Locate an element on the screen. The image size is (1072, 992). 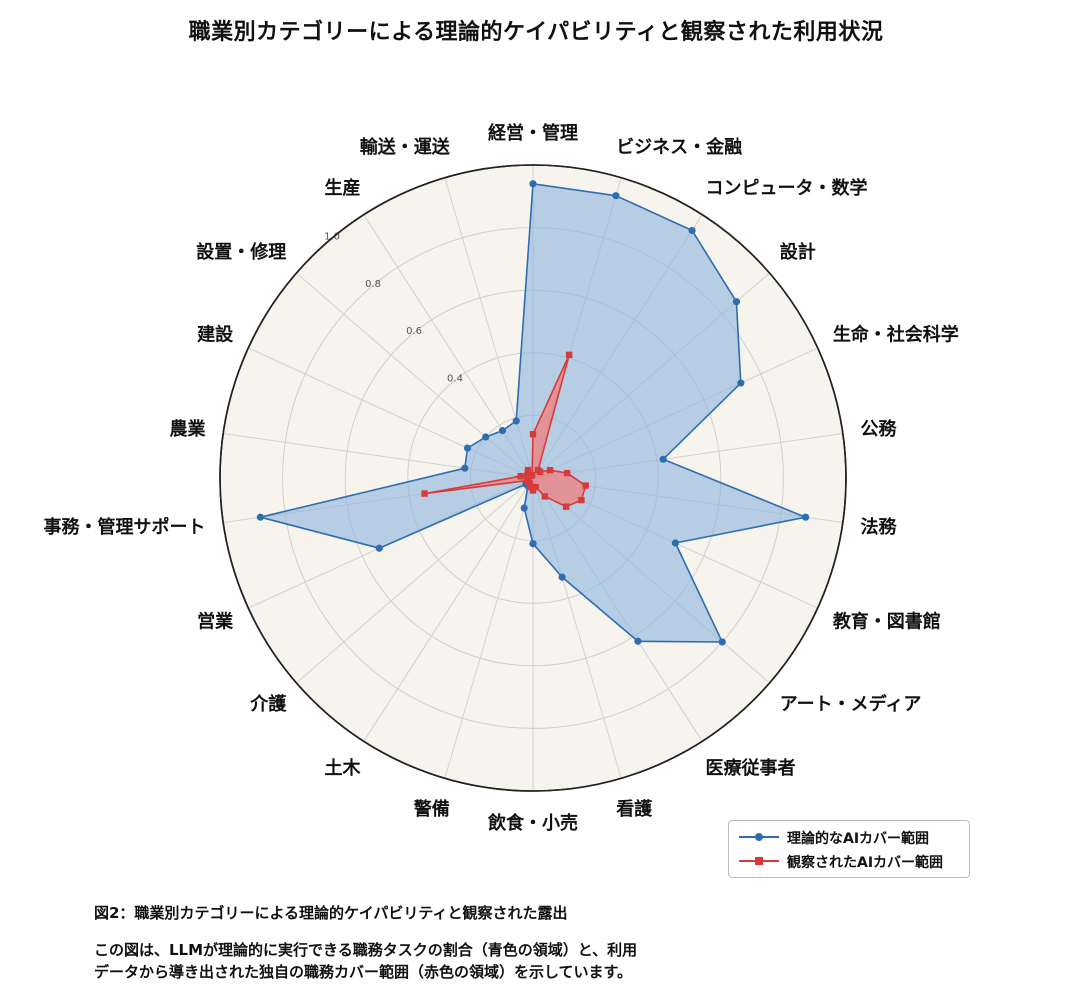
category-label: 建設 is located at coordinates (215, 335).